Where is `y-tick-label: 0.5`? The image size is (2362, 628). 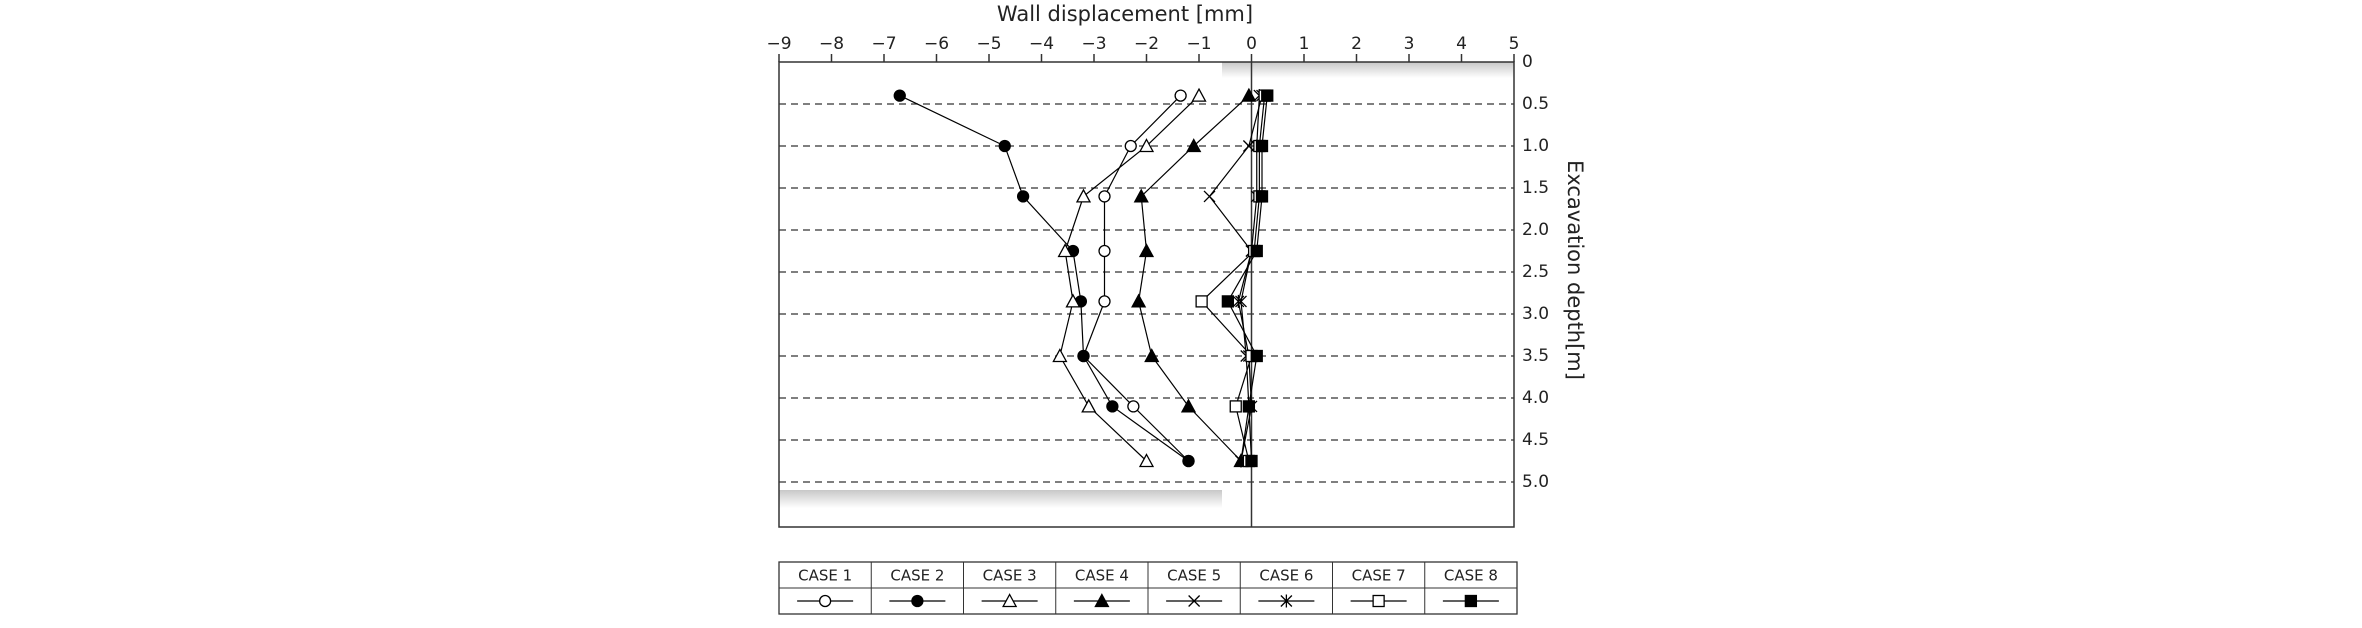 y-tick-label: 0.5 is located at coordinates (1535, 104).